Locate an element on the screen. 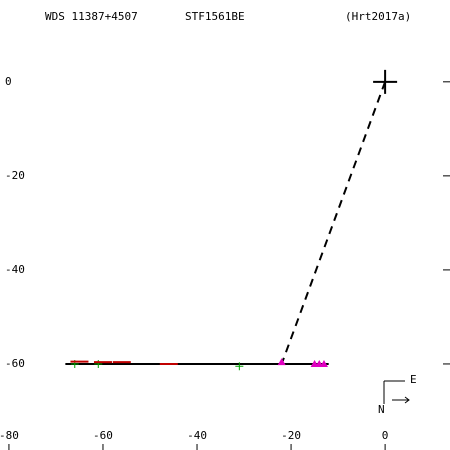  chart-subtitle: STF1561BE is located at coordinates (215, 16).